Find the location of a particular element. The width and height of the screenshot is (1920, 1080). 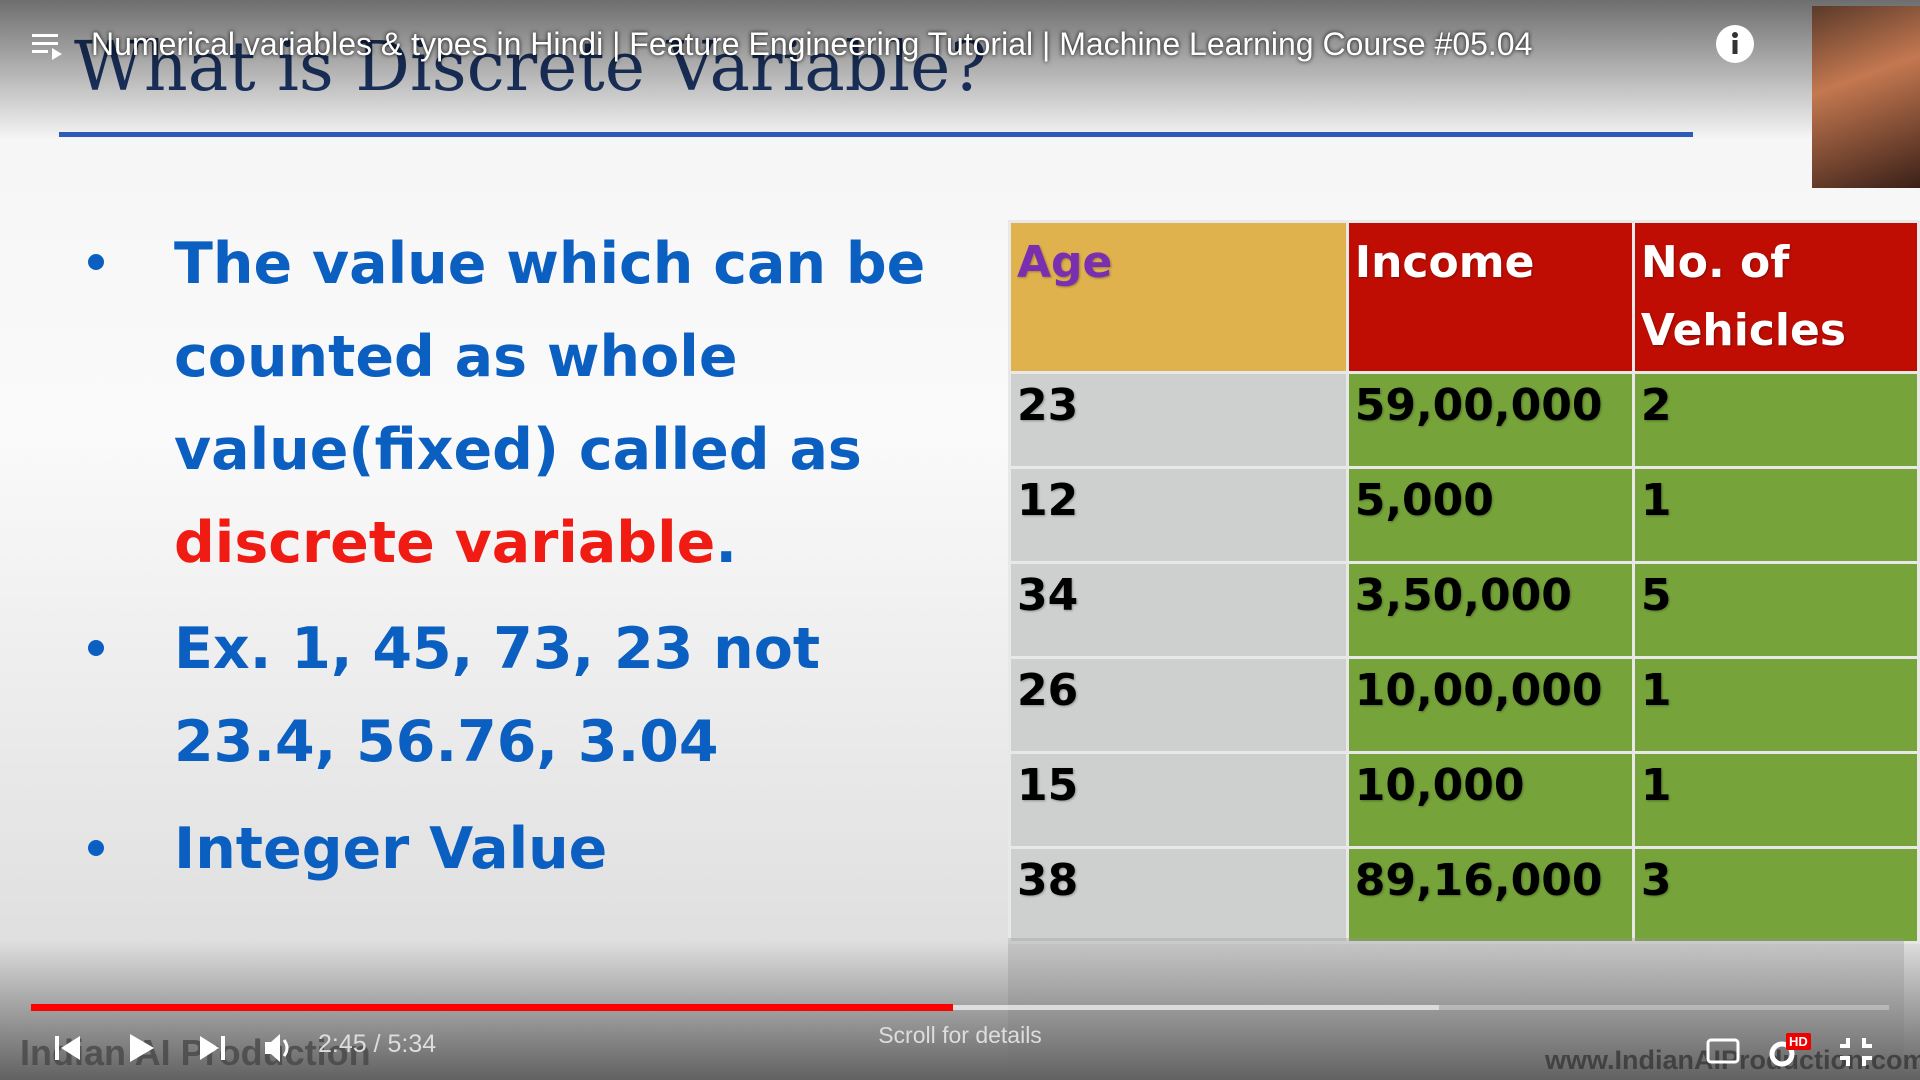

watermark-url: www.IndianAIProduction.com is located at coordinates (1732, 1060).